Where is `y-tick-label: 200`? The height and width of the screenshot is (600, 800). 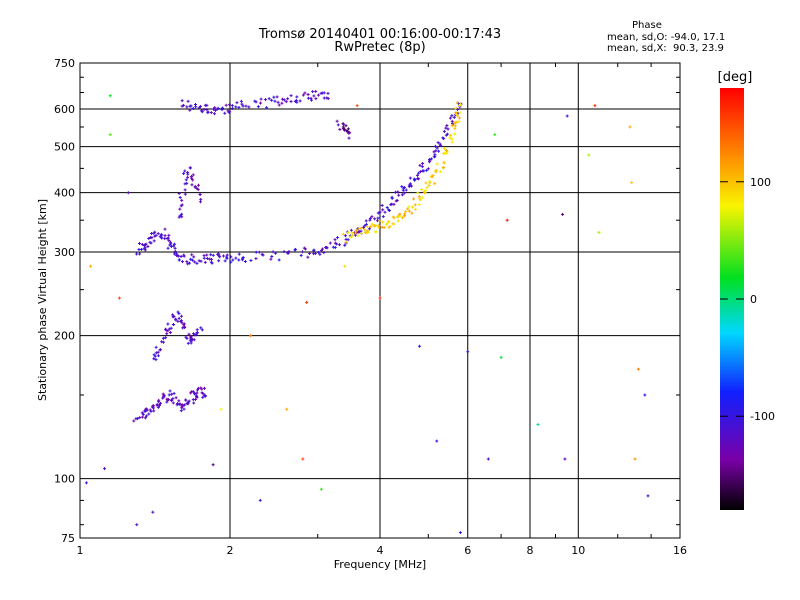
y-tick-label: 200 is located at coordinates (64, 336).